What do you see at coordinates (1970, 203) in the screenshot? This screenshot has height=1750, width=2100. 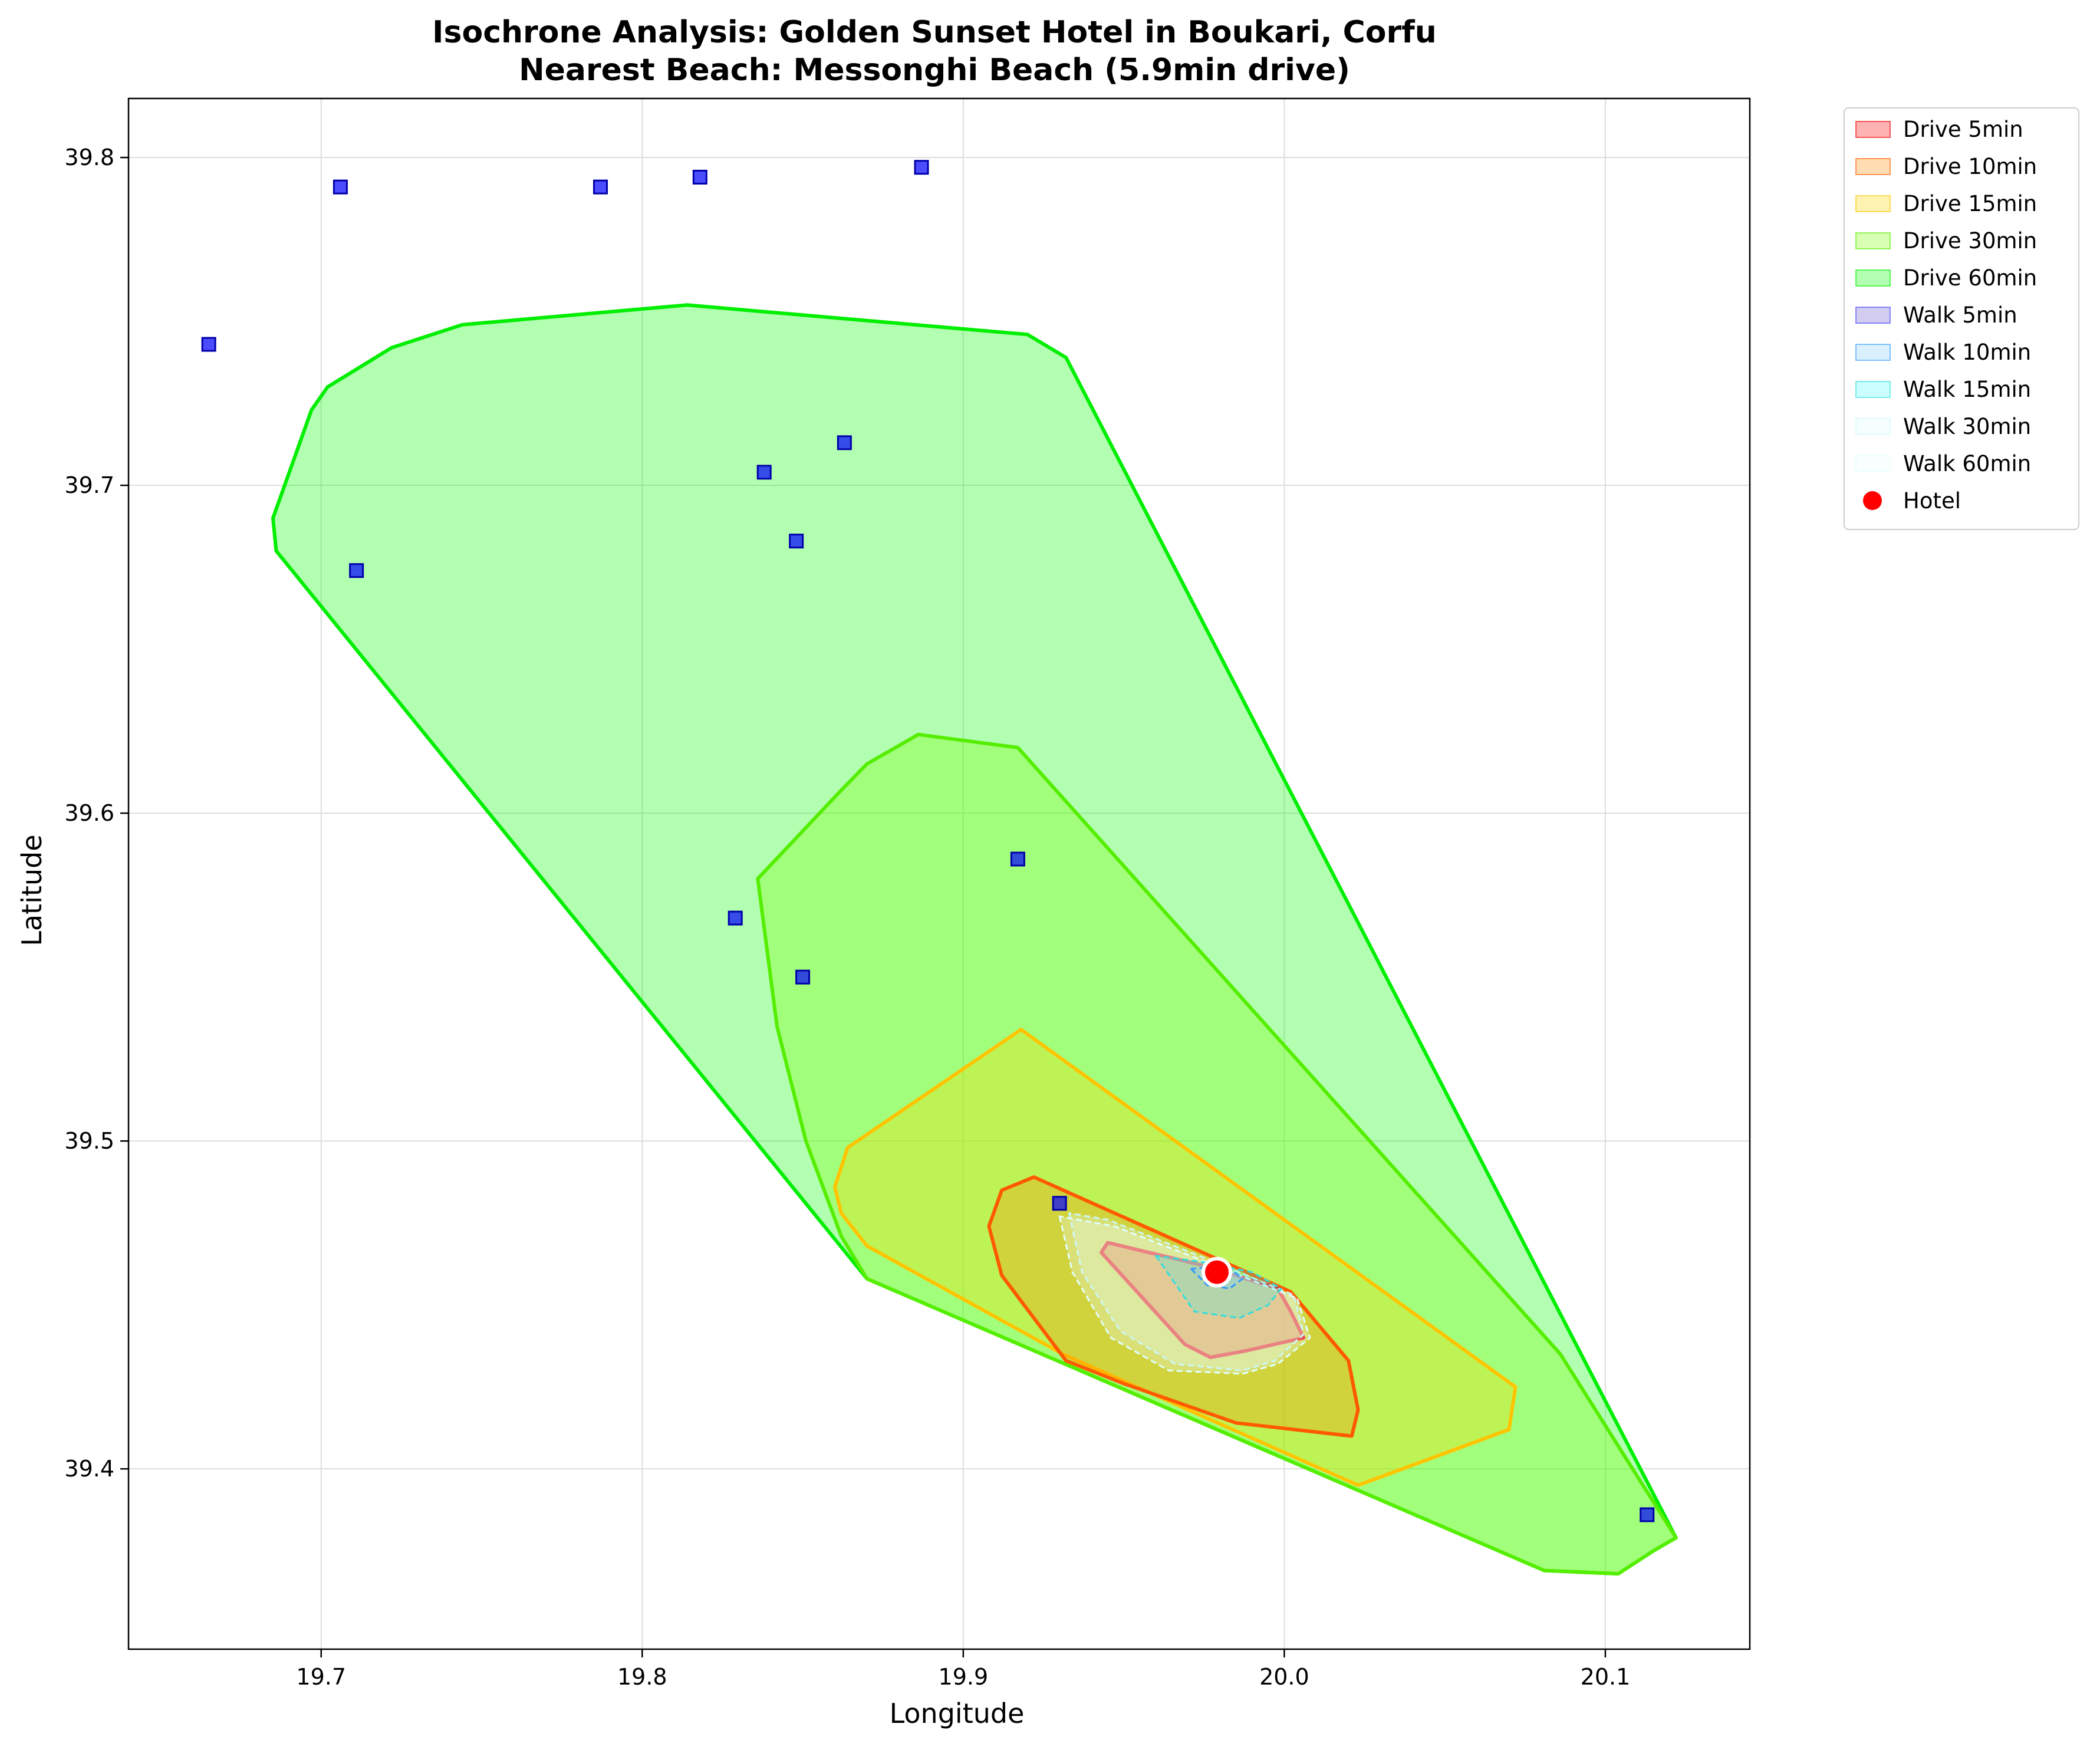 I see `legend-label-2: Drive 15min` at bounding box center [1970, 203].